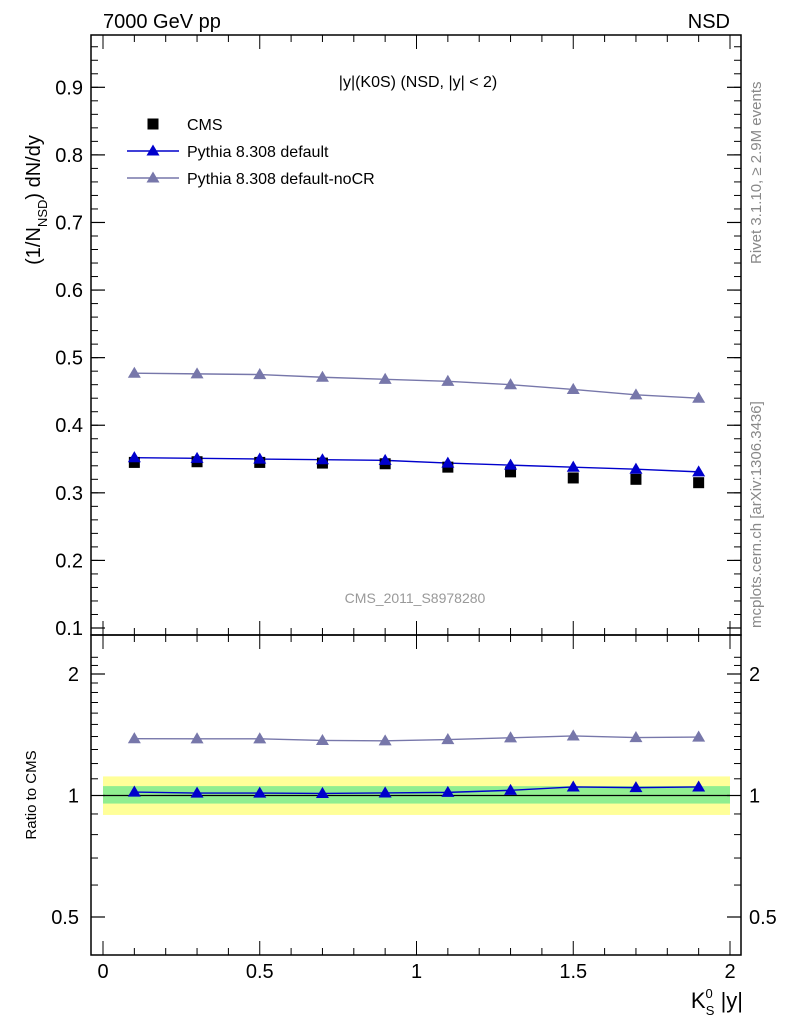 The image size is (786, 1024). Describe the element at coordinates (36, 200) in the screenshot. I see `main-ylabel: (1/NNSD) dN/dy` at that location.